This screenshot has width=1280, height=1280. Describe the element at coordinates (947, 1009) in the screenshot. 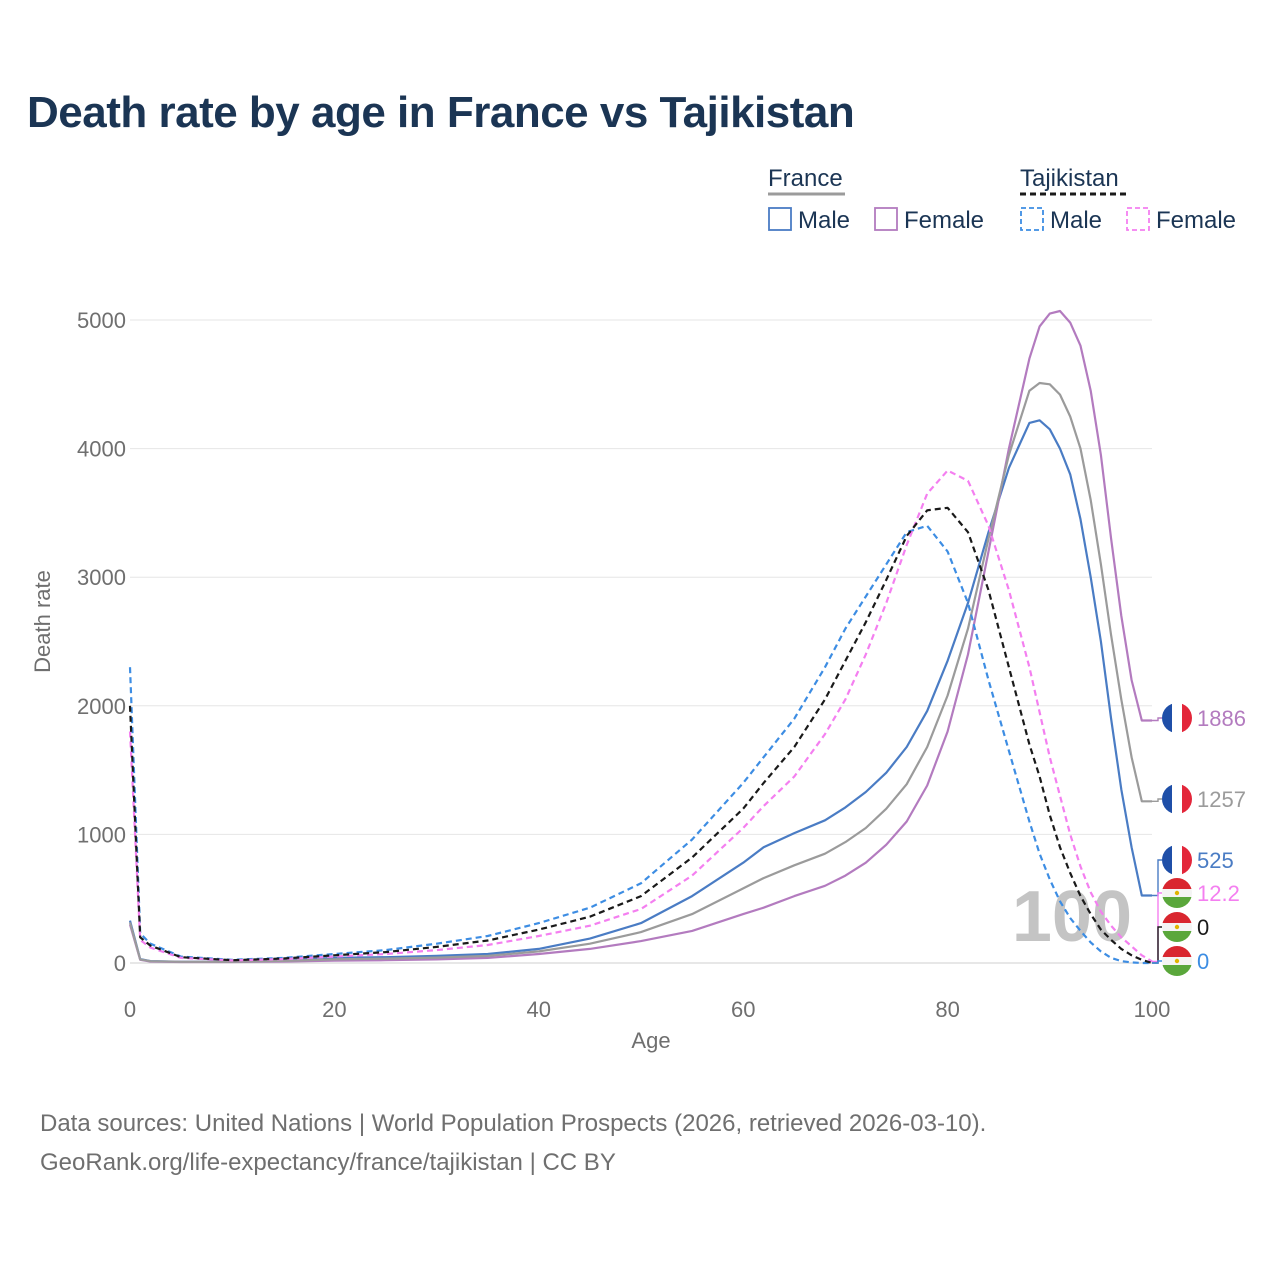

I see `x-tick-label: 80` at that location.